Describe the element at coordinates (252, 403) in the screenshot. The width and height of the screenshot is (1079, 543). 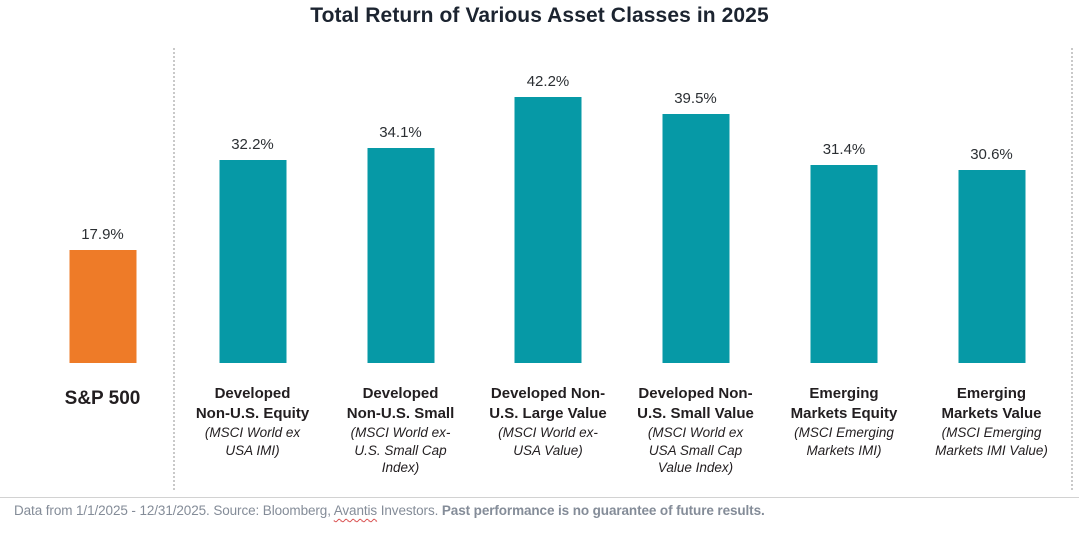
I see `category-name: Developed Non-U.S. Equity` at that location.